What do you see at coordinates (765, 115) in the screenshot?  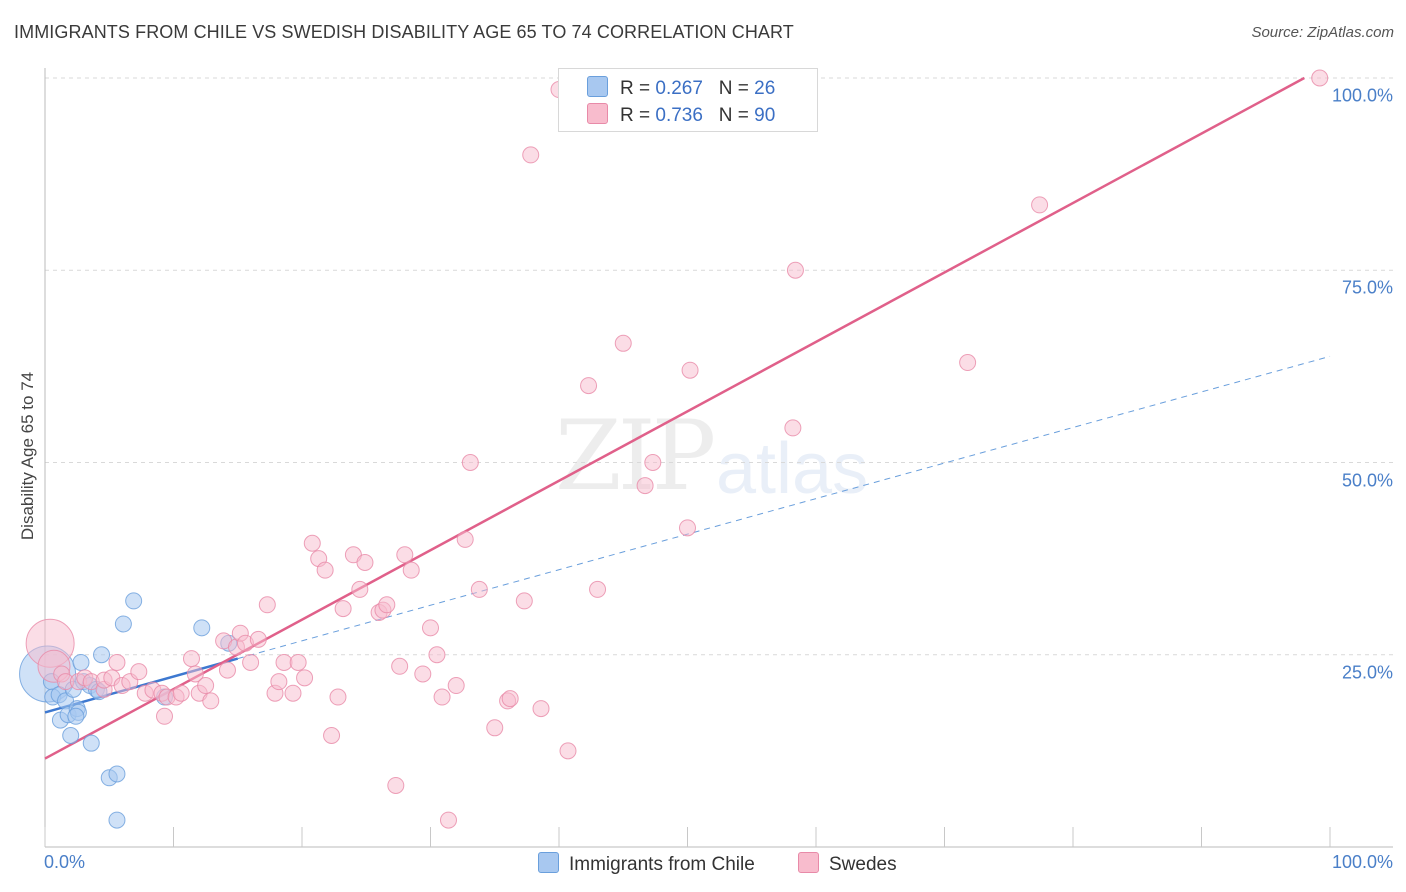 I see `legend-n-value-swedes: 90` at bounding box center [765, 115].